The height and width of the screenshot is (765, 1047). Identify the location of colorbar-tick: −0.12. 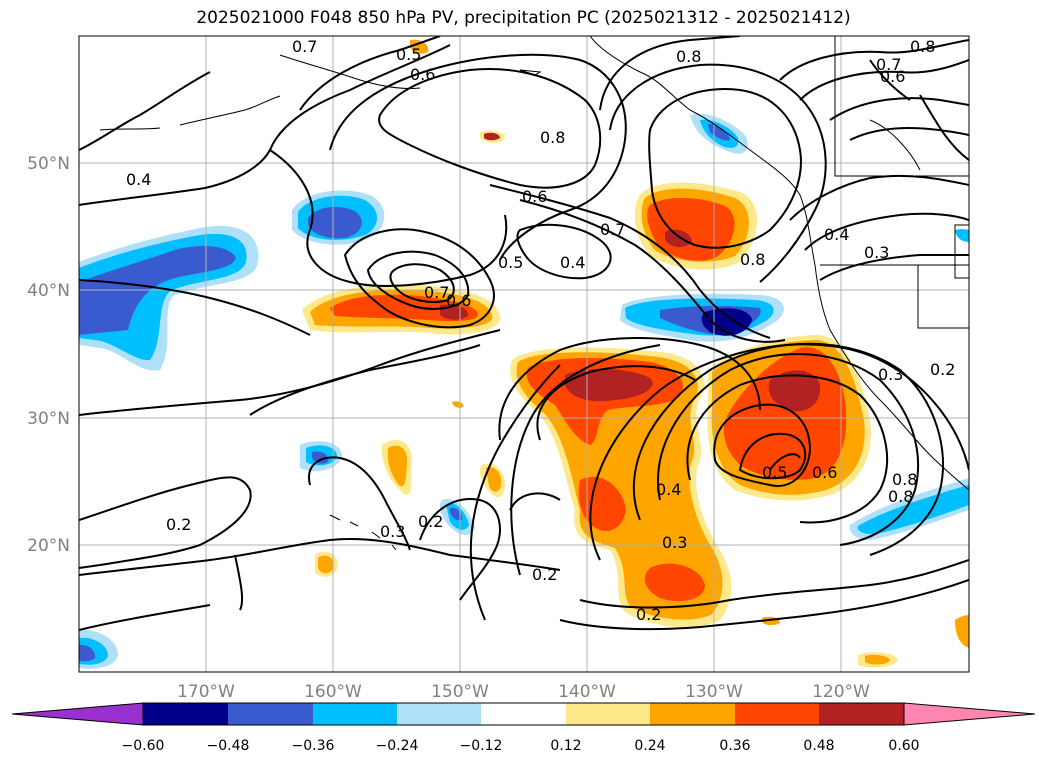
(481, 746).